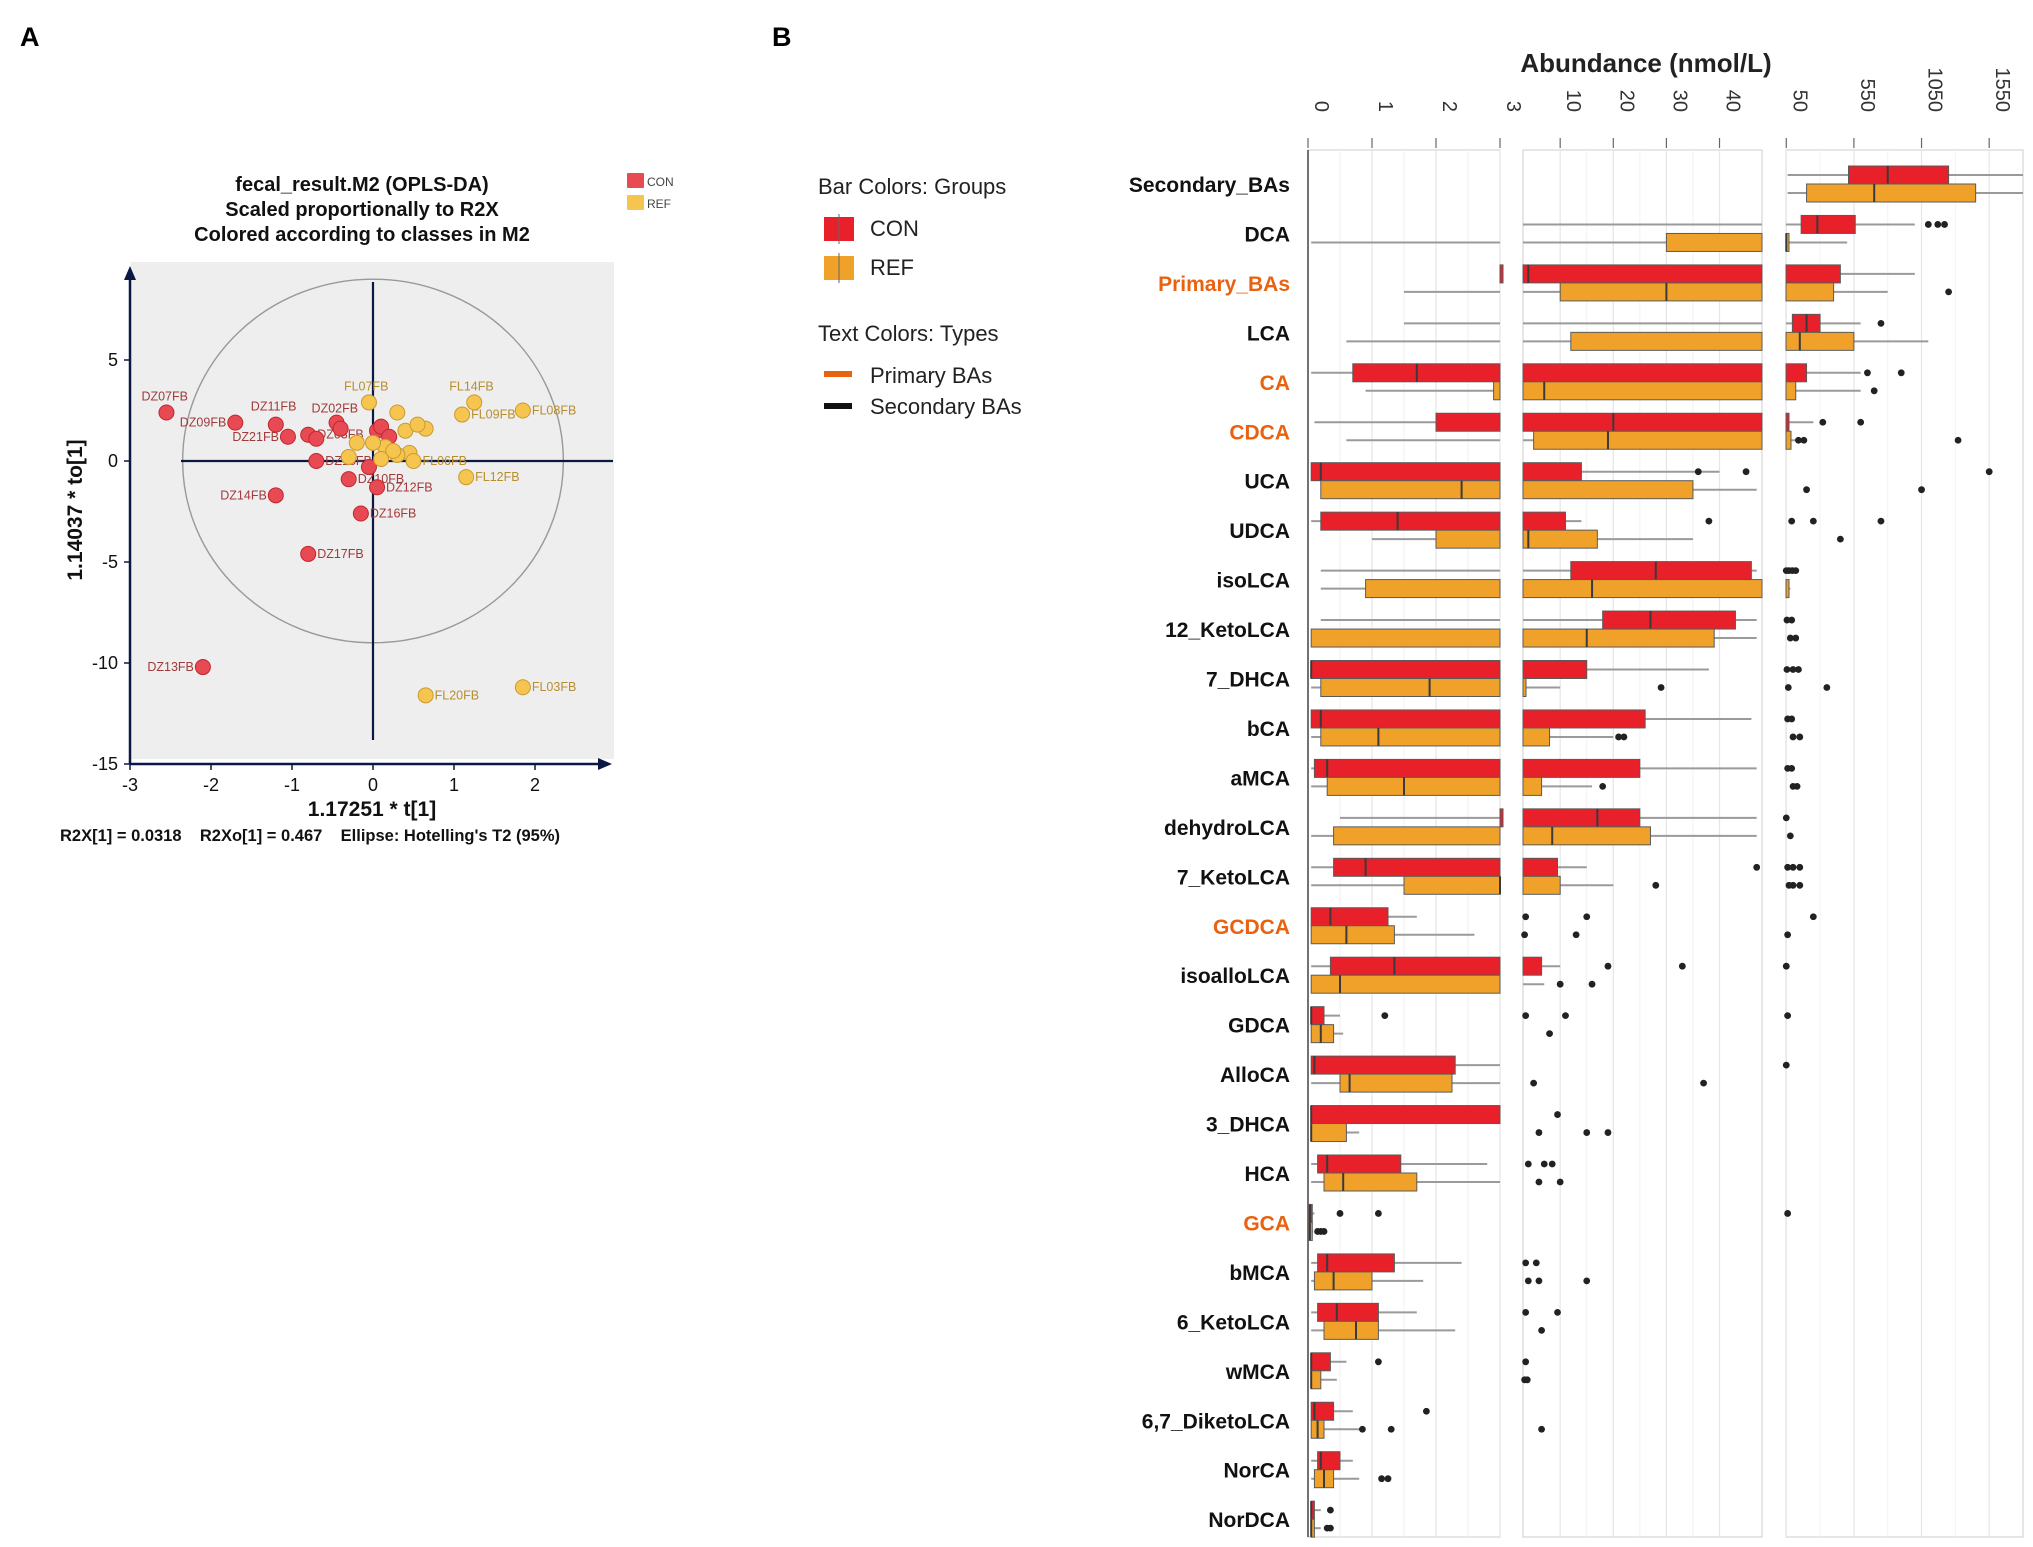  Describe the element at coordinates (203, 423) in the screenshot. I see `score-point-label: DZ09FB` at that location.